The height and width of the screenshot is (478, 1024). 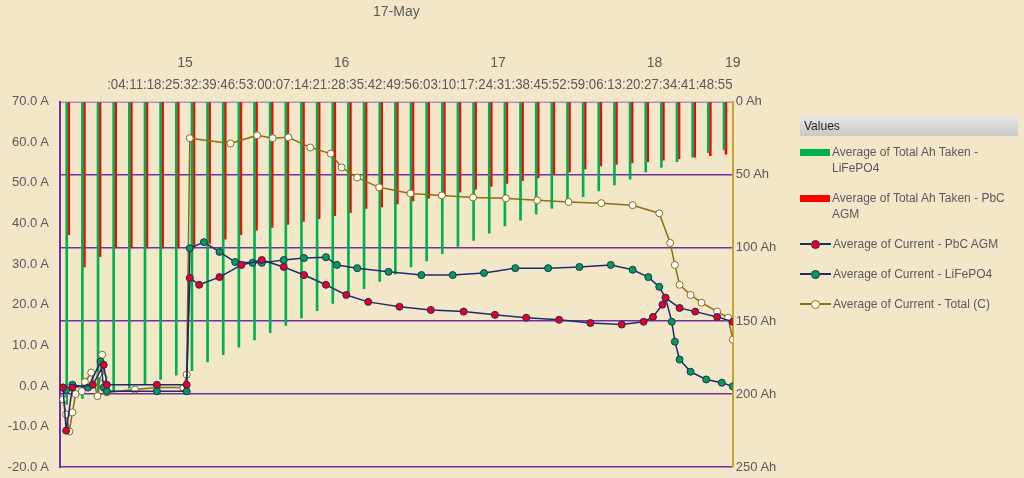 What do you see at coordinates (31, 304) in the screenshot?
I see `y-tick-label: 20.0 A` at bounding box center [31, 304].